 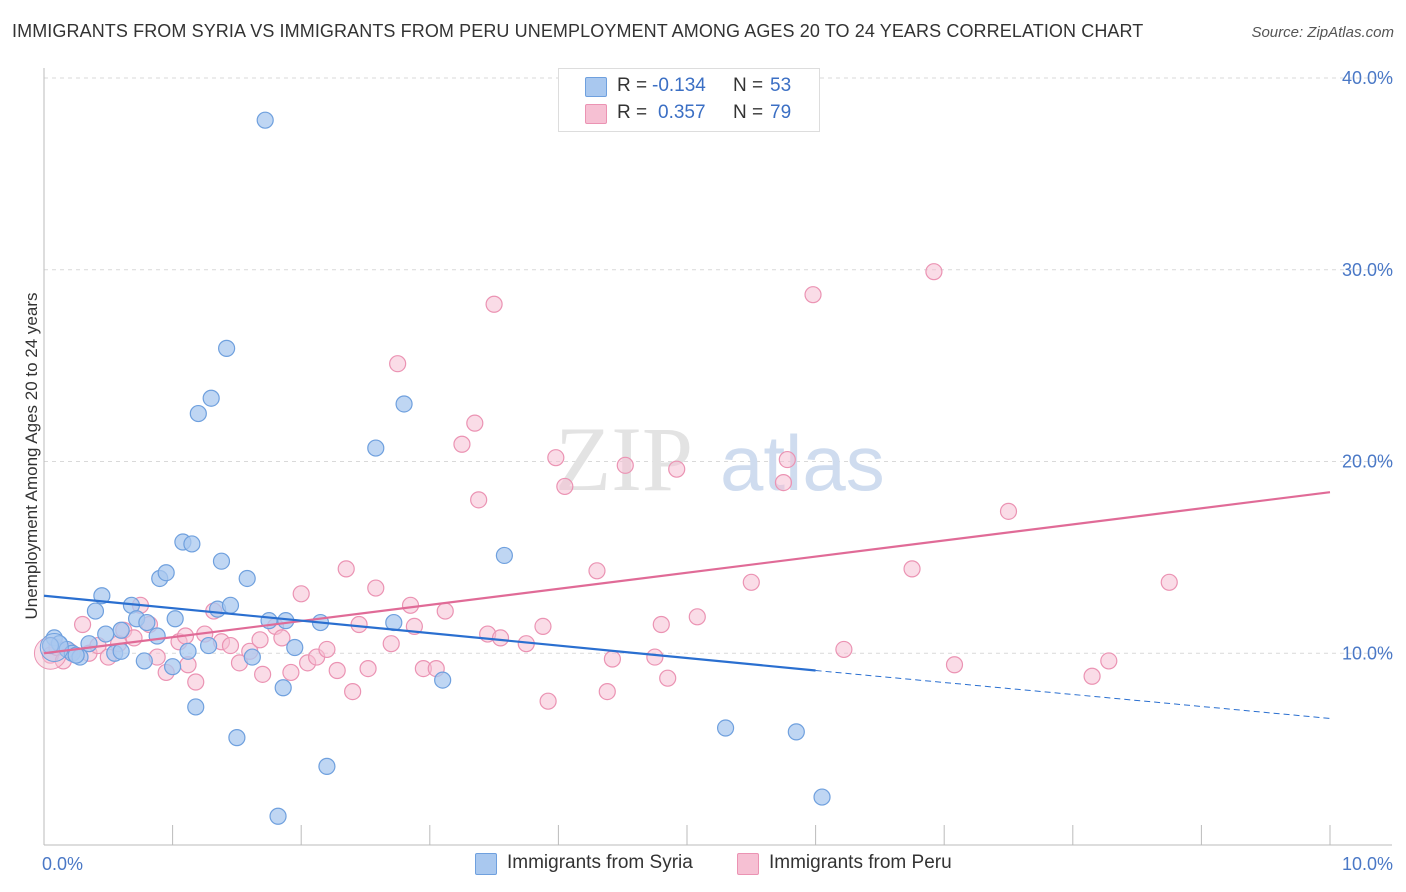 What do you see at coordinates (781, 112) in the screenshot?
I see `peru-n-value: 79` at bounding box center [781, 112].